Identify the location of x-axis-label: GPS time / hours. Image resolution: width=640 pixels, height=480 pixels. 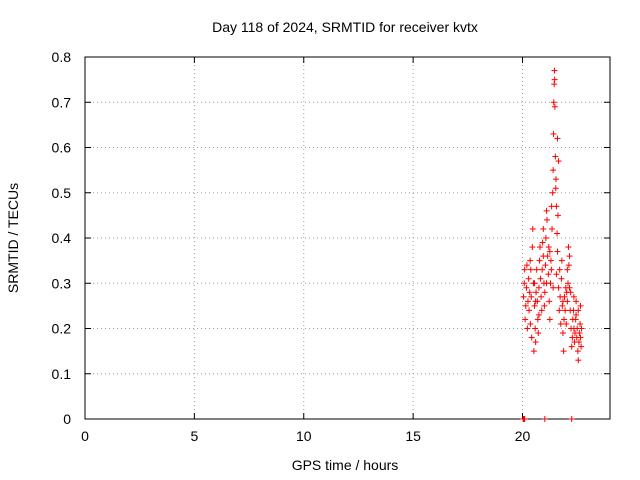
(345, 465).